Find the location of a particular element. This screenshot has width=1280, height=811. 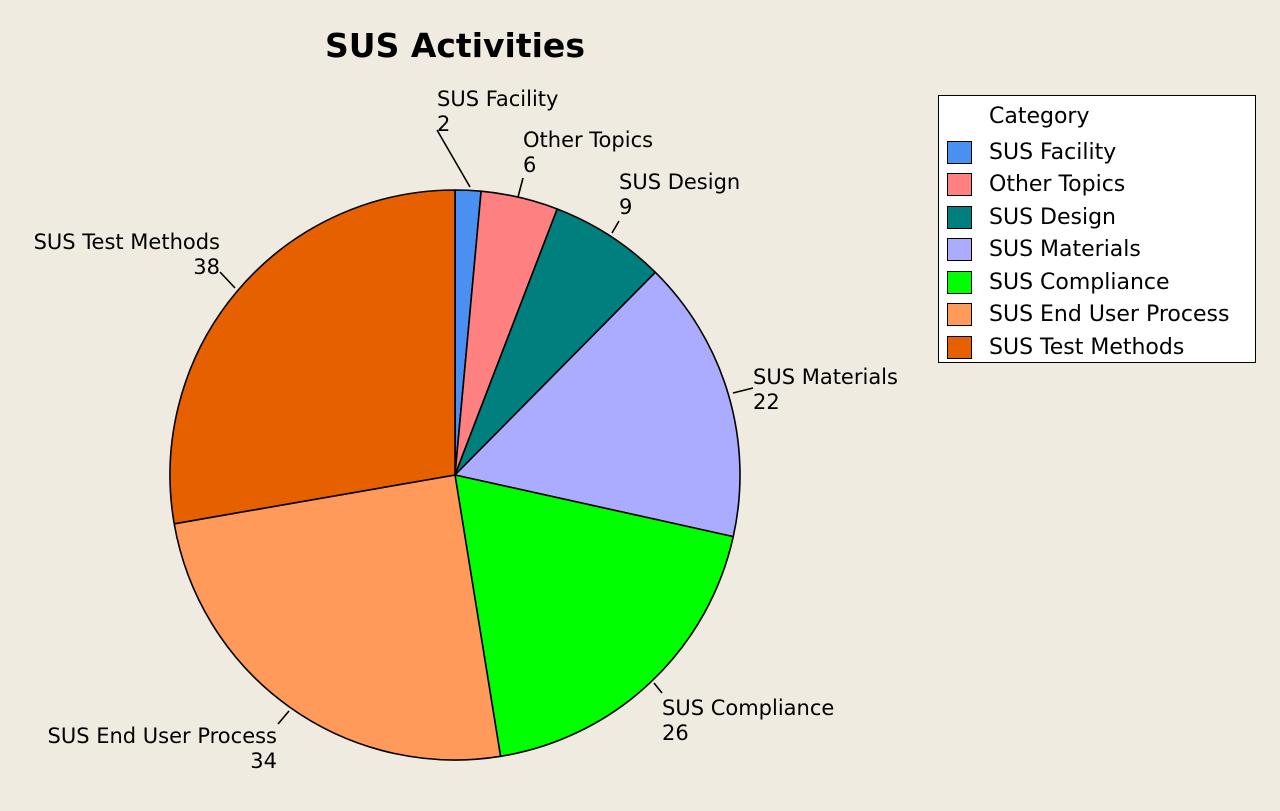

legend-label: SUS Compliance is located at coordinates (1079, 282).